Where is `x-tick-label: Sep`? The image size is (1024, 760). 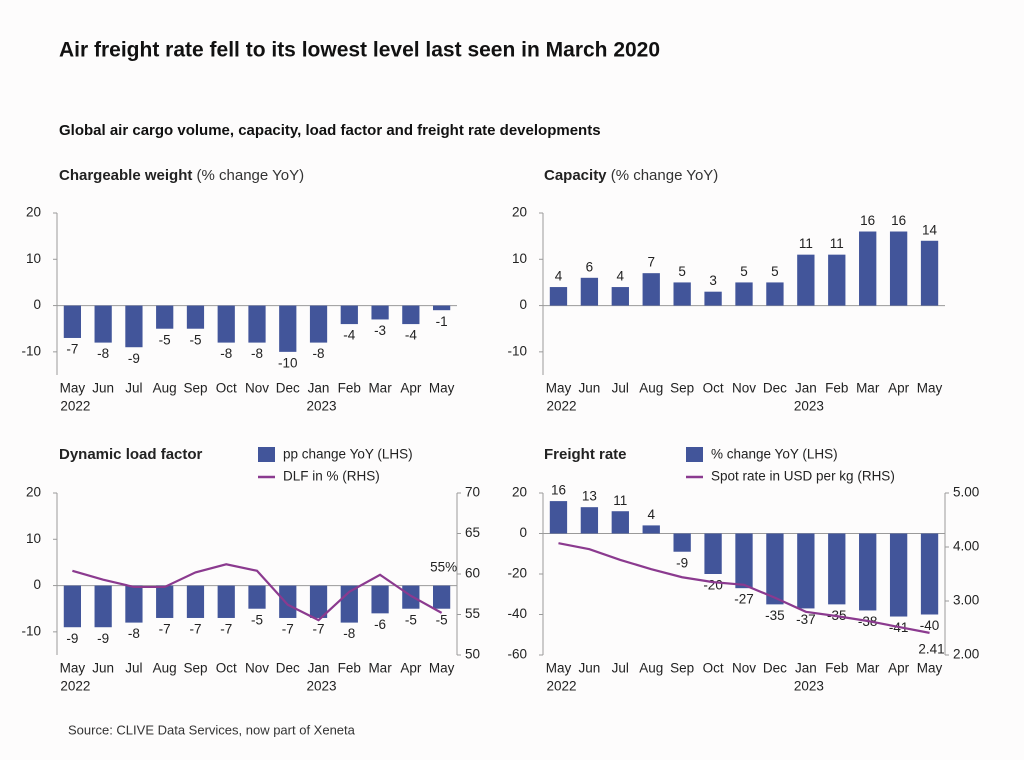
x-tick-label: Sep is located at coordinates (195, 388).